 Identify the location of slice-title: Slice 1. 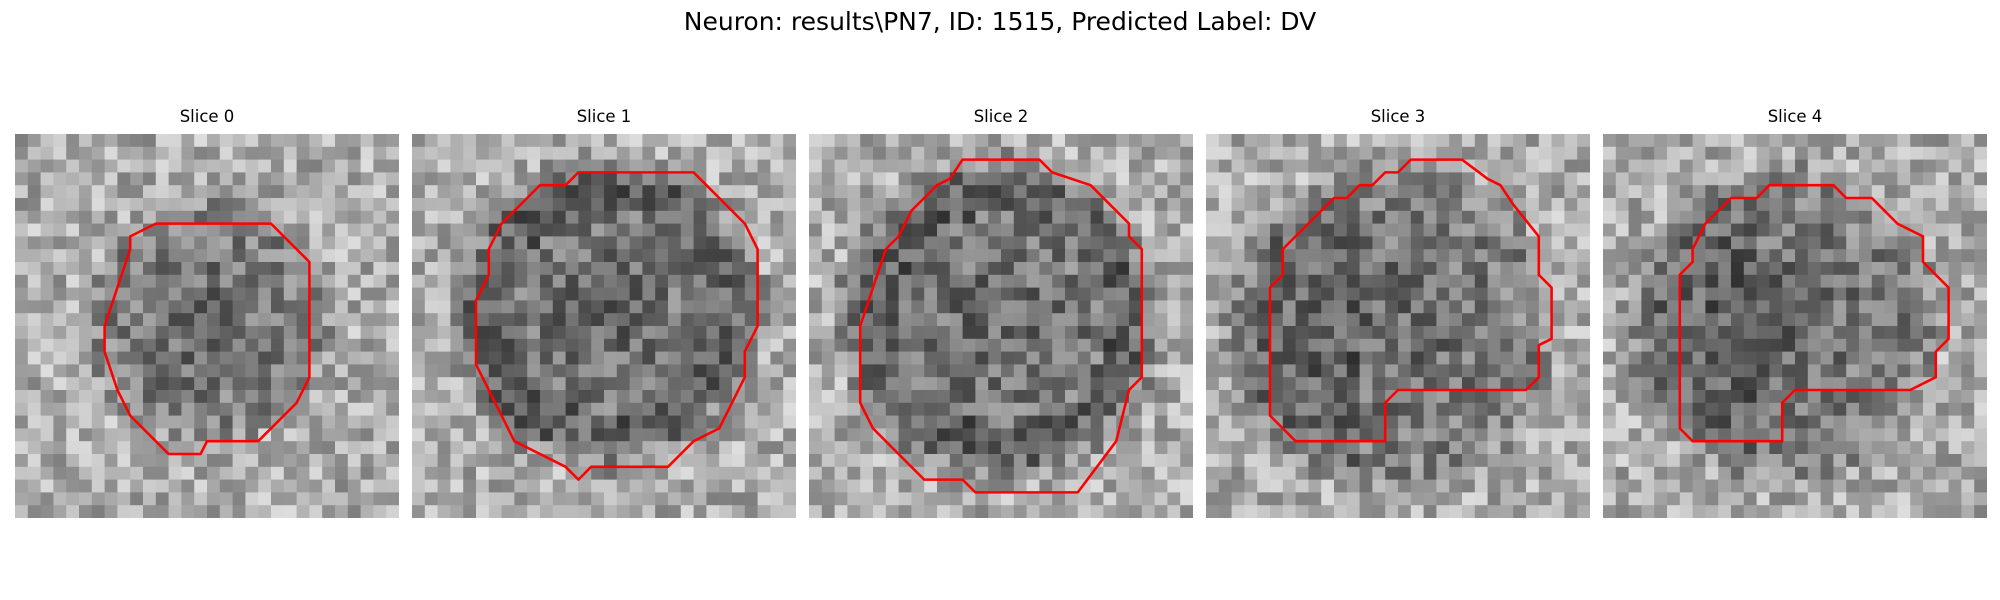
(604, 116).